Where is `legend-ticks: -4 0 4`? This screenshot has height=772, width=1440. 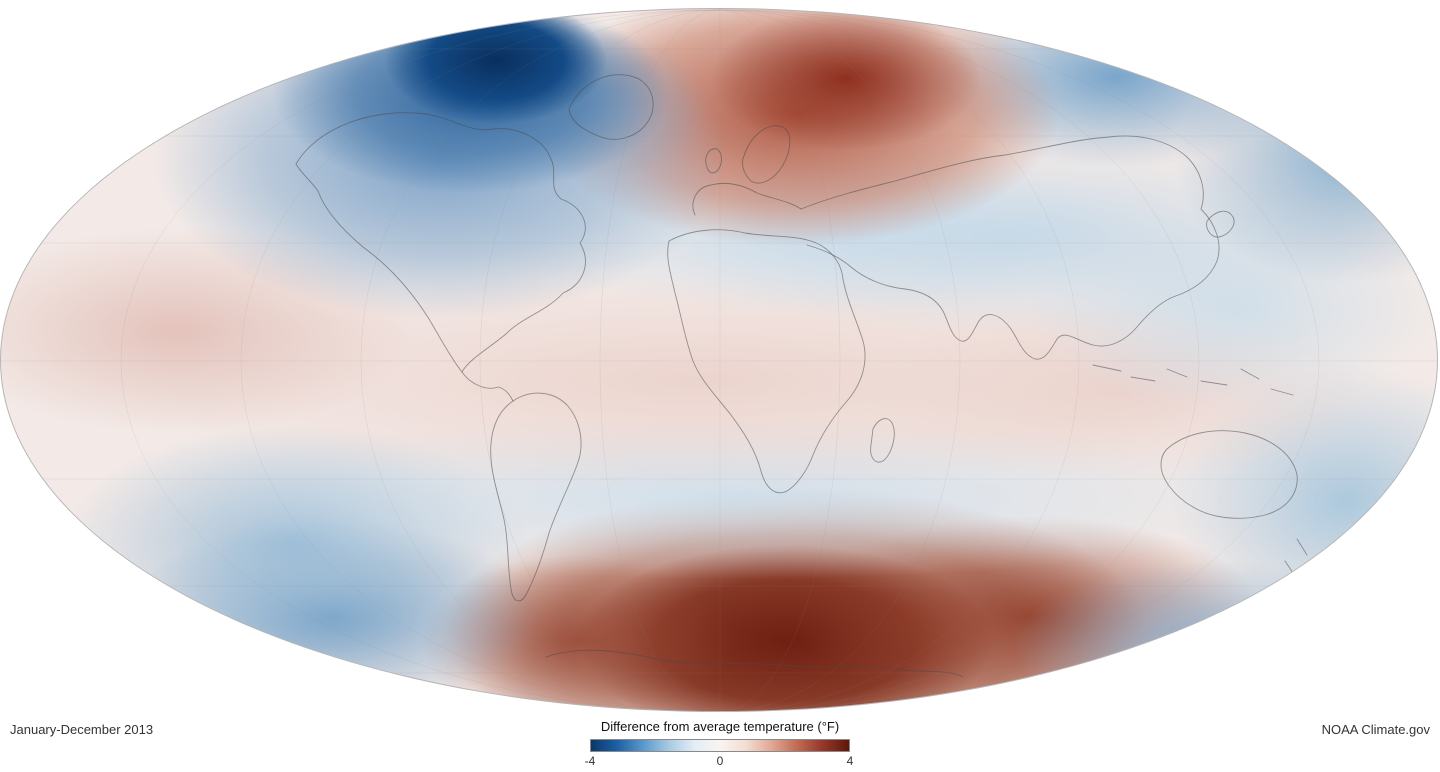
legend-ticks: -4 0 4 is located at coordinates (719, 761).